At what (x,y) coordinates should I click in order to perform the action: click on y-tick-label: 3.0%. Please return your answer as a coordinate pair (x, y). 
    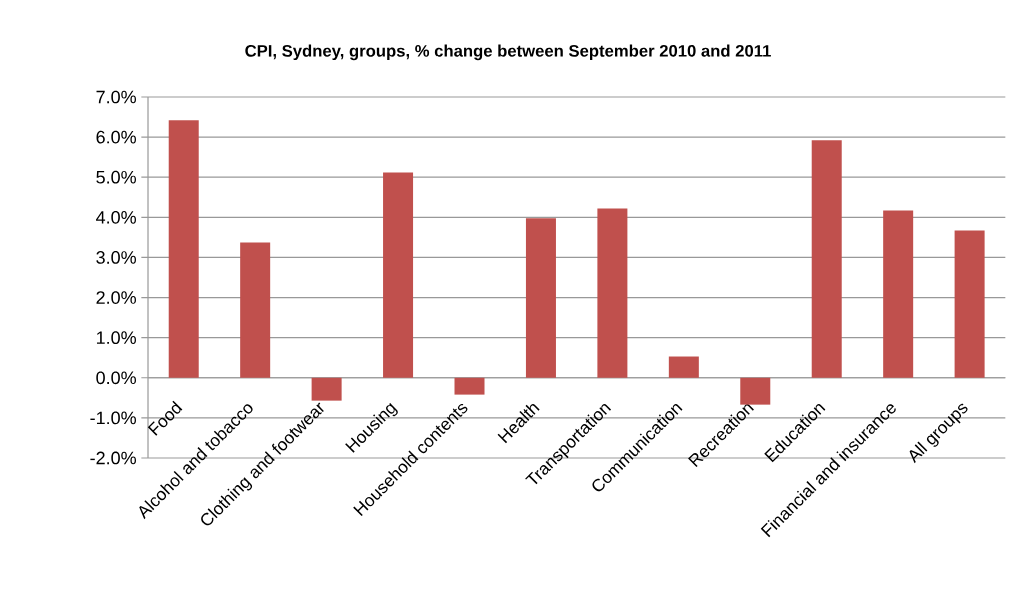
    Looking at the image, I should click on (116, 257).